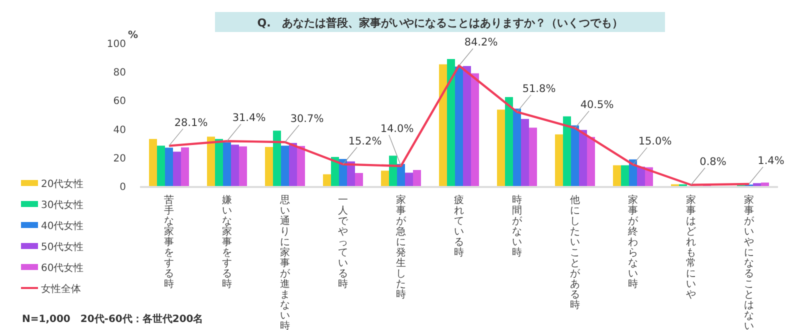  What do you see at coordinates (440, 23) in the screenshot?
I see `chart-title: Q. あなたは普段、家事がいやになることはありますか？（いくつでも）` at bounding box center [440, 23].